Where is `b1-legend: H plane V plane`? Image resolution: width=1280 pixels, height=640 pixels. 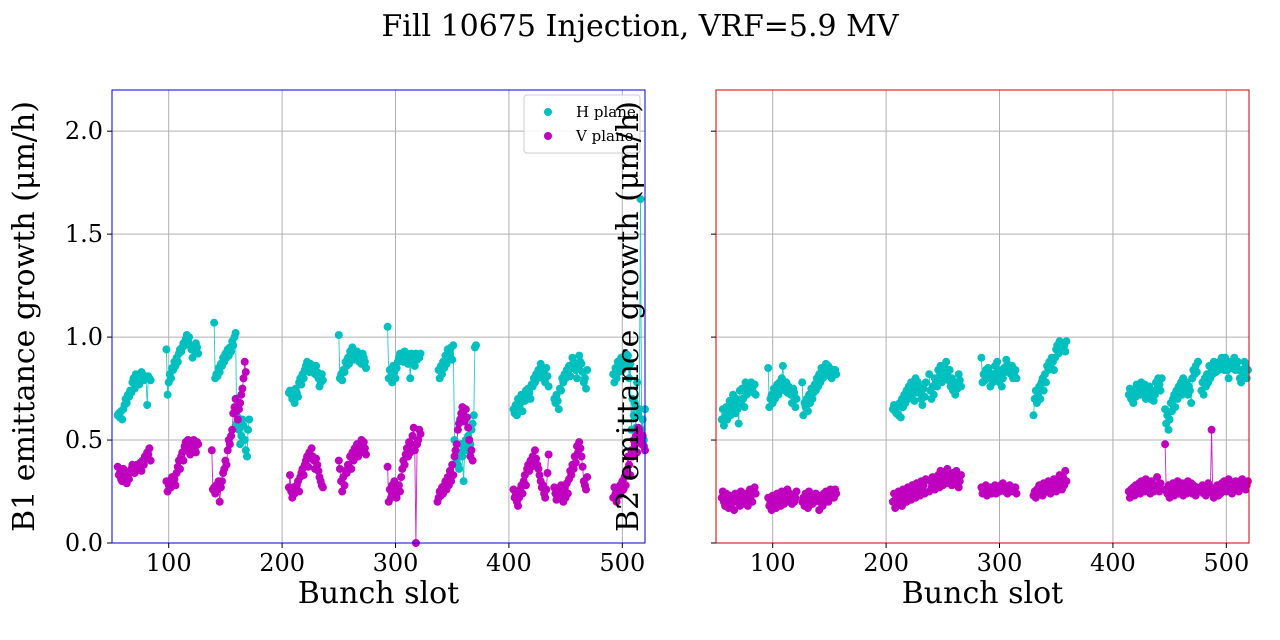 b1-legend: H plane V plane is located at coordinates (582, 124).